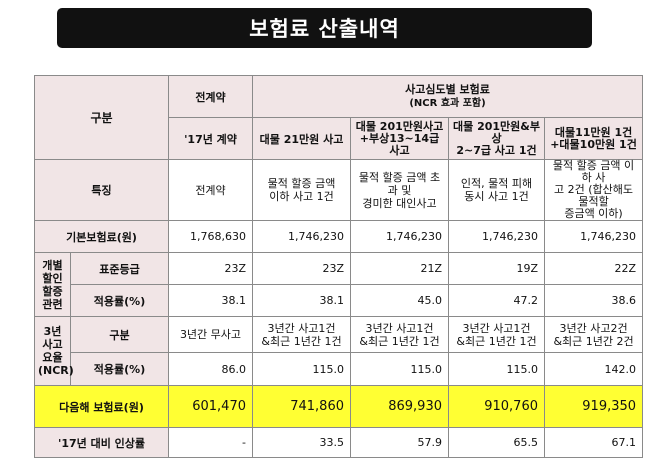 The width and height of the screenshot is (650, 459). Describe the element at coordinates (593, 406) in the screenshot. I see `next-premium-cell: 919,350` at that location.